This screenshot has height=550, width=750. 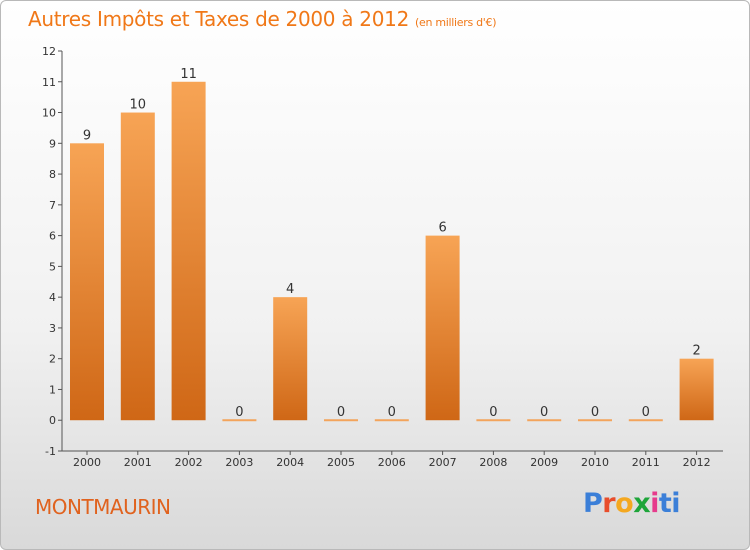 I want to click on logo-letter: i, so click(x=654, y=503).